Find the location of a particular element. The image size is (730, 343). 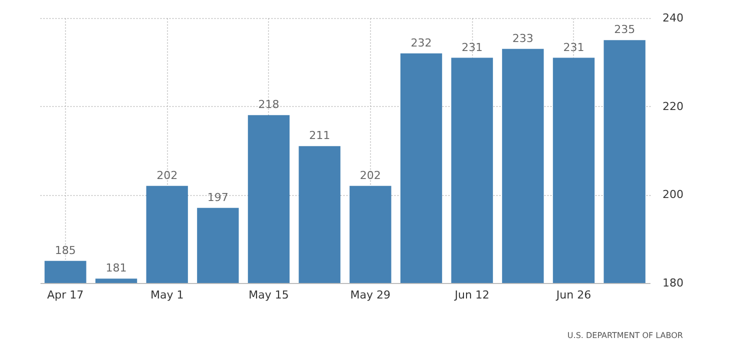

data-label: 233 is located at coordinates (523, 38).